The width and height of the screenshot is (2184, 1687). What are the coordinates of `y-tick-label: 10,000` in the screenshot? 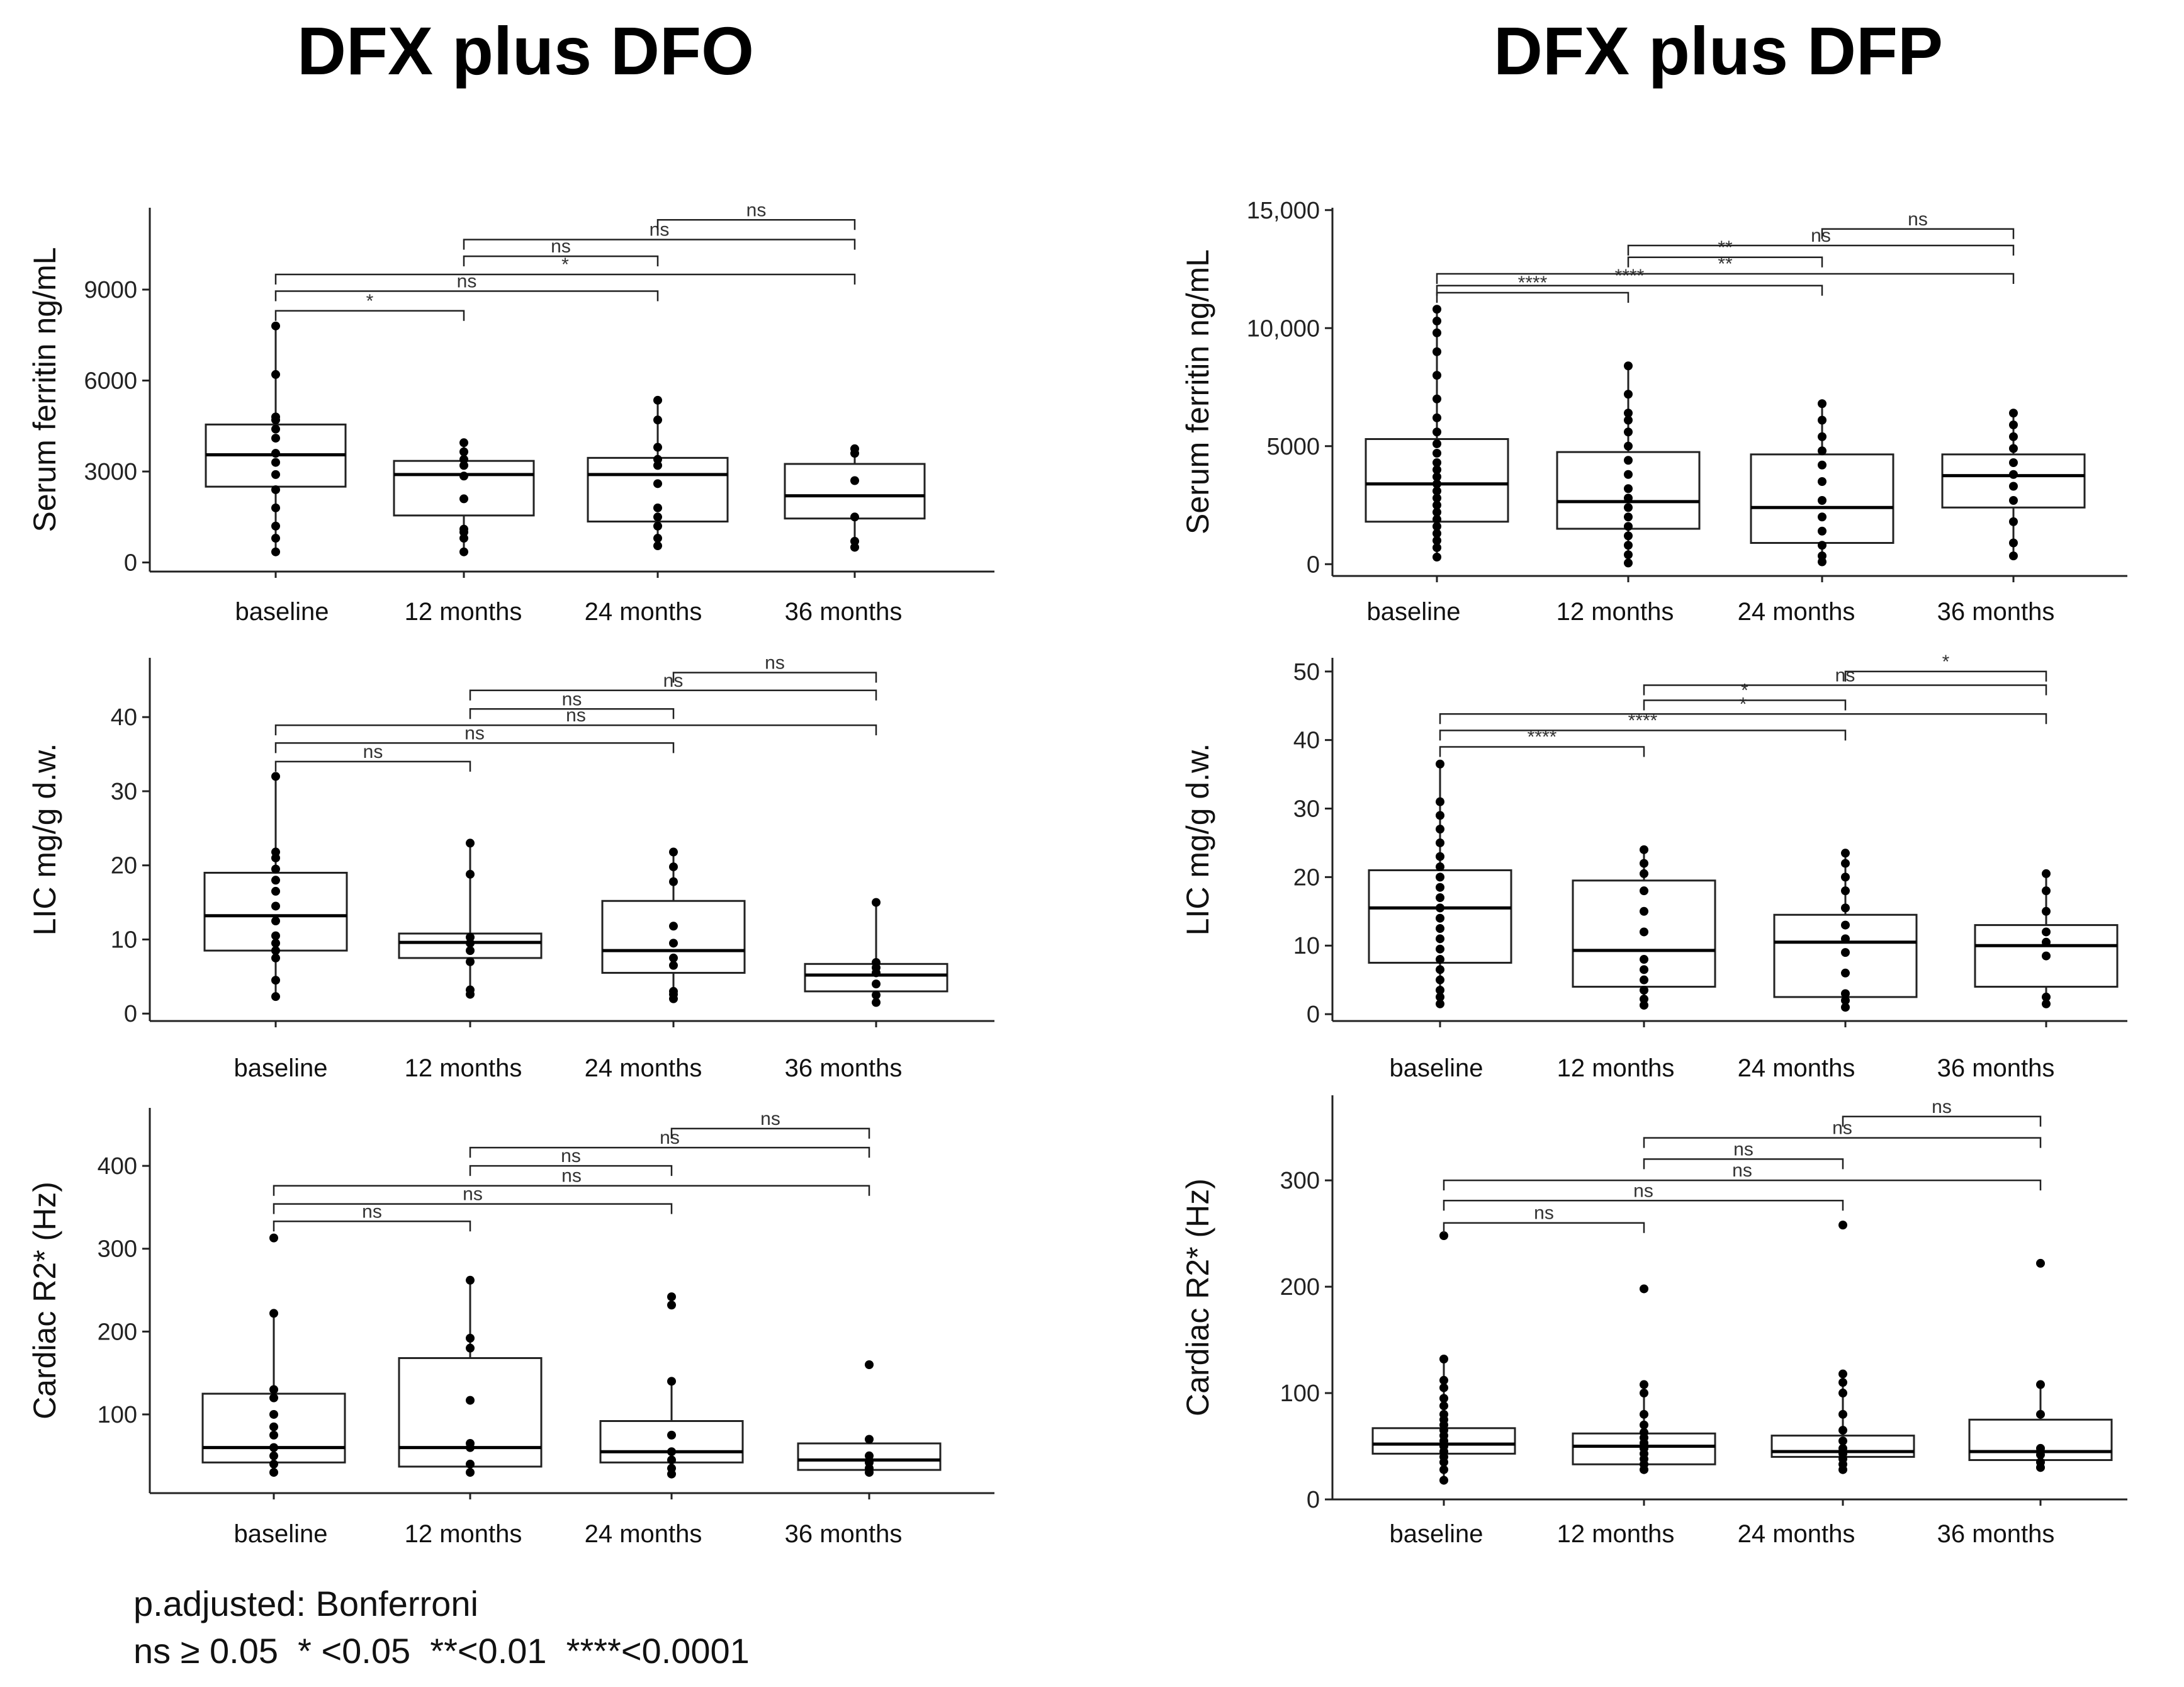 It's located at (1283, 328).